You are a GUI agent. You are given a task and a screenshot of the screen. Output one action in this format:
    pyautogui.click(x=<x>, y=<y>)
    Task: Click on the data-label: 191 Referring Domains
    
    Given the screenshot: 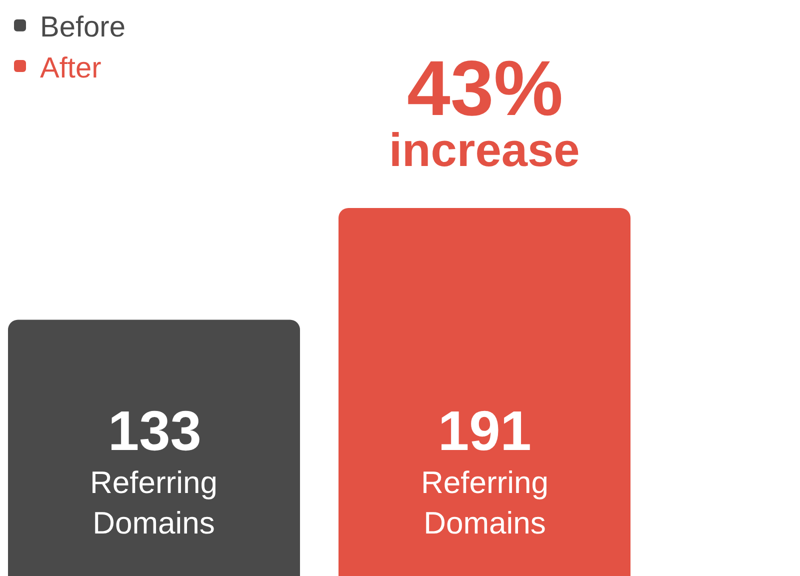 What is the action you would take?
    pyautogui.click(x=484, y=469)
    